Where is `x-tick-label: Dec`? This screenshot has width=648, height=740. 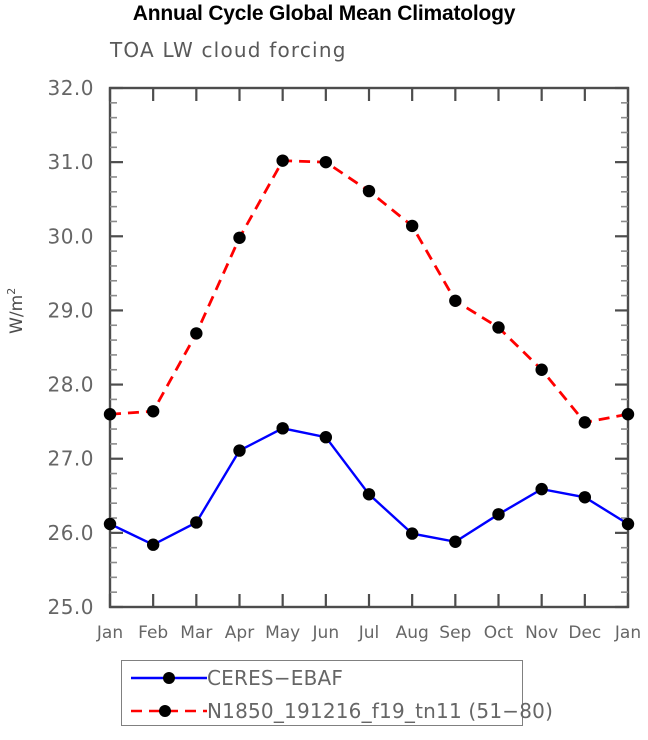
x-tick-label: Dec is located at coordinates (584, 633).